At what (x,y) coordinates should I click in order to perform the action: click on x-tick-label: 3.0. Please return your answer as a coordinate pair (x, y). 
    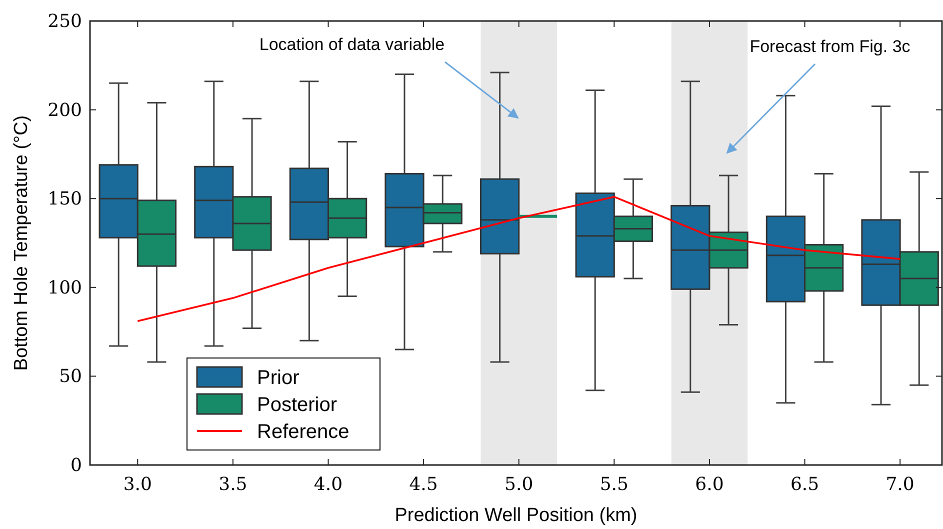
    Looking at the image, I should click on (137, 484).